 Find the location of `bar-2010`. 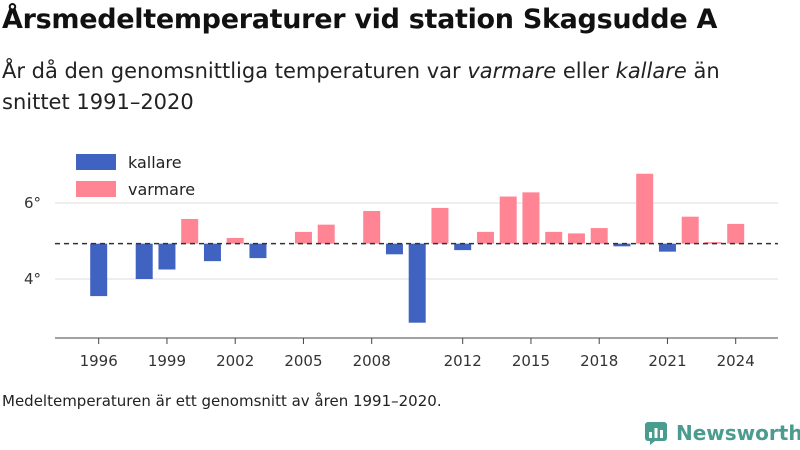

bar-2010 is located at coordinates (417, 283).